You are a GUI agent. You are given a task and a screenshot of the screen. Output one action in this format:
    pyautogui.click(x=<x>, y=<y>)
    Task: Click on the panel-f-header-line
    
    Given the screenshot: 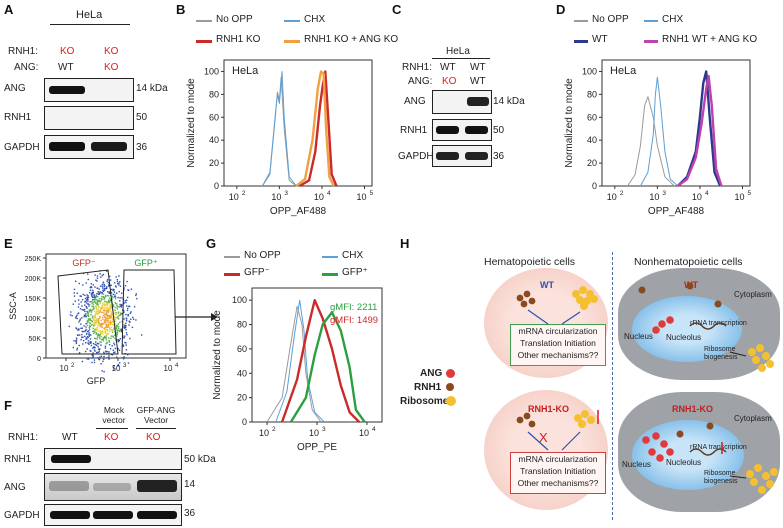 What is the action you would take?
    pyautogui.click(x=112, y=428)
    